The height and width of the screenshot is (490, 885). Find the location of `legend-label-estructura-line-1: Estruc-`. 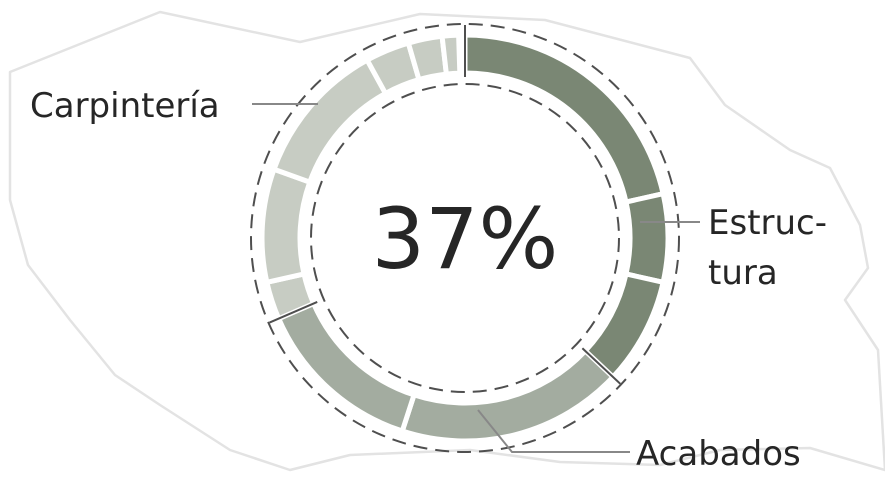

legend-label-estructura-line-1: Estruc- is located at coordinates (767, 223).